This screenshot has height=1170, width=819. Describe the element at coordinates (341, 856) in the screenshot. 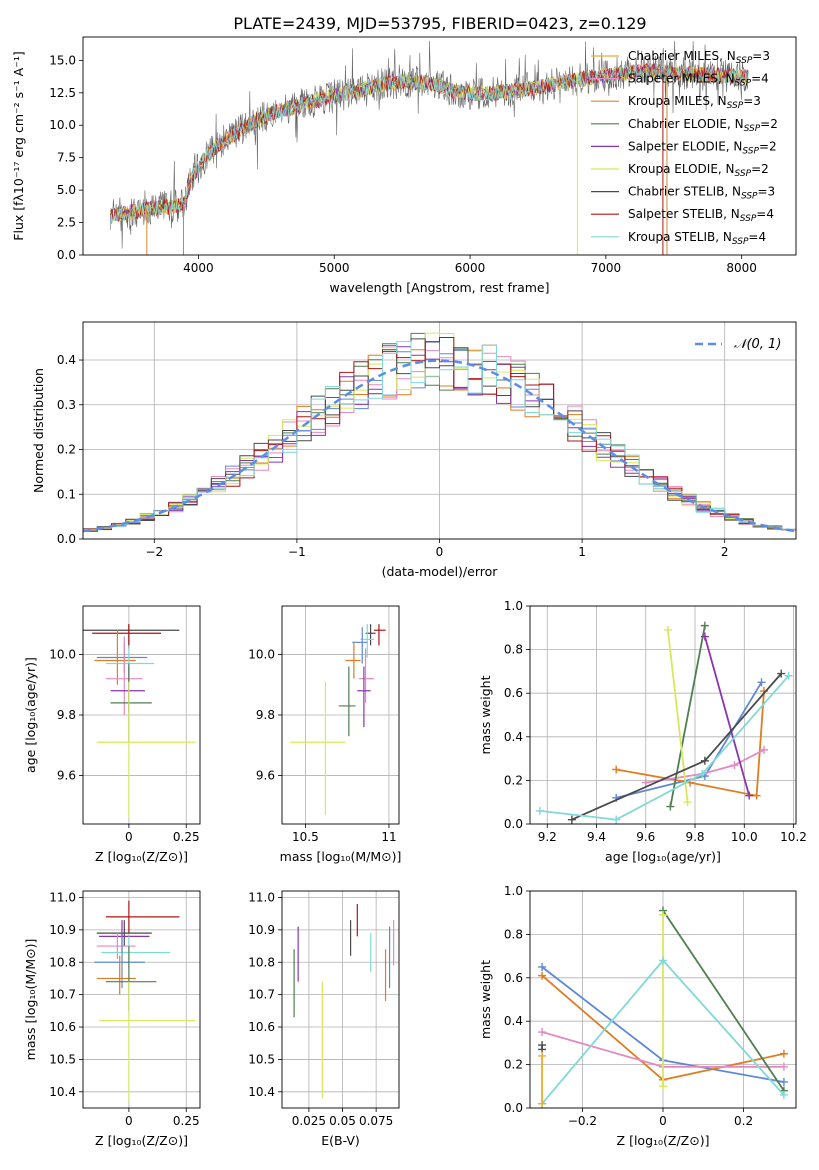

I see `x-axis-label: mass [log₁₀(M/M⊙)]` at that location.